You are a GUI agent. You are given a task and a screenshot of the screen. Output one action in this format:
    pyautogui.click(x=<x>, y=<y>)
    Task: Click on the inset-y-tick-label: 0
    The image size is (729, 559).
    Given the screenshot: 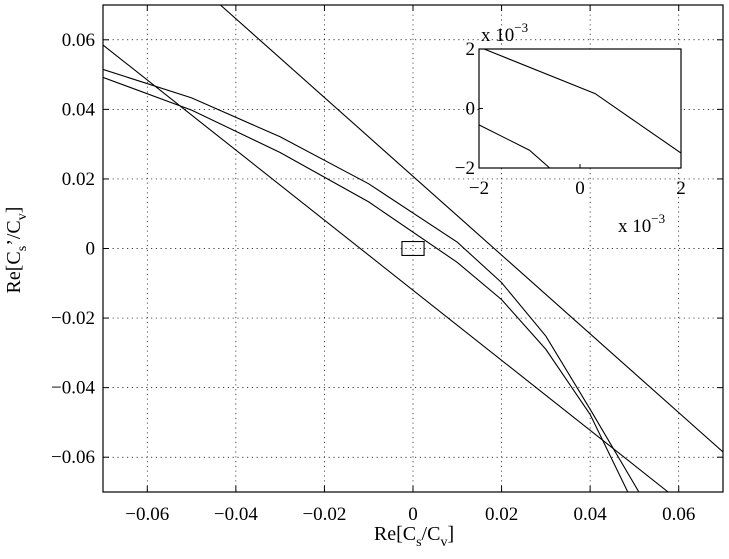 What is the action you would take?
    pyautogui.click(x=471, y=109)
    